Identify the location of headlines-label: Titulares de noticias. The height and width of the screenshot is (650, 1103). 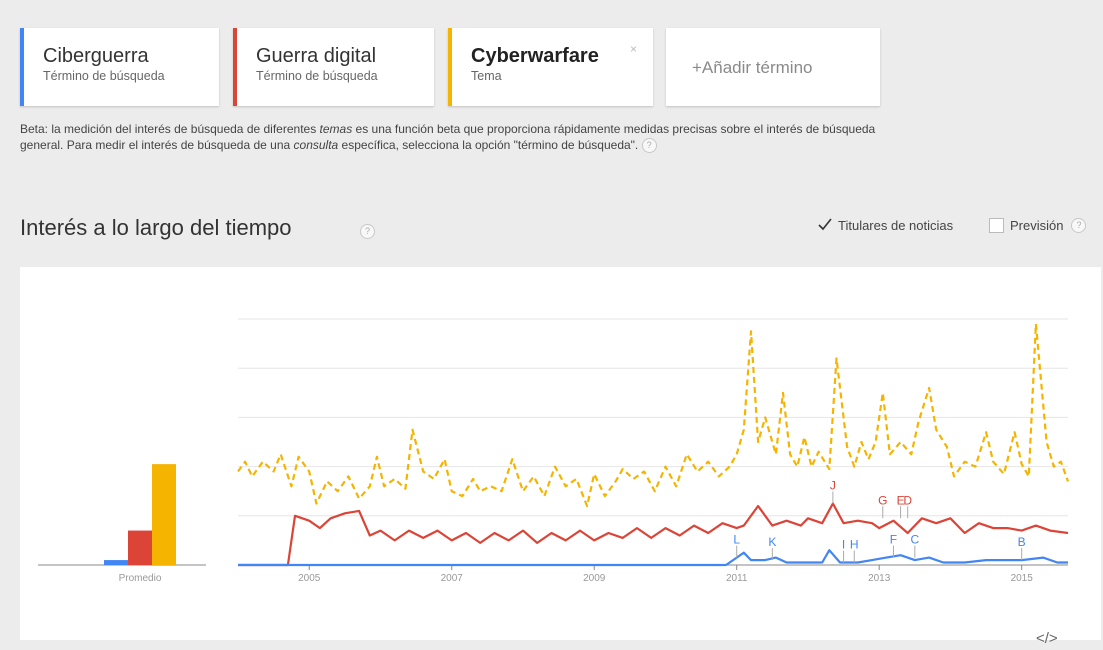
(896, 225).